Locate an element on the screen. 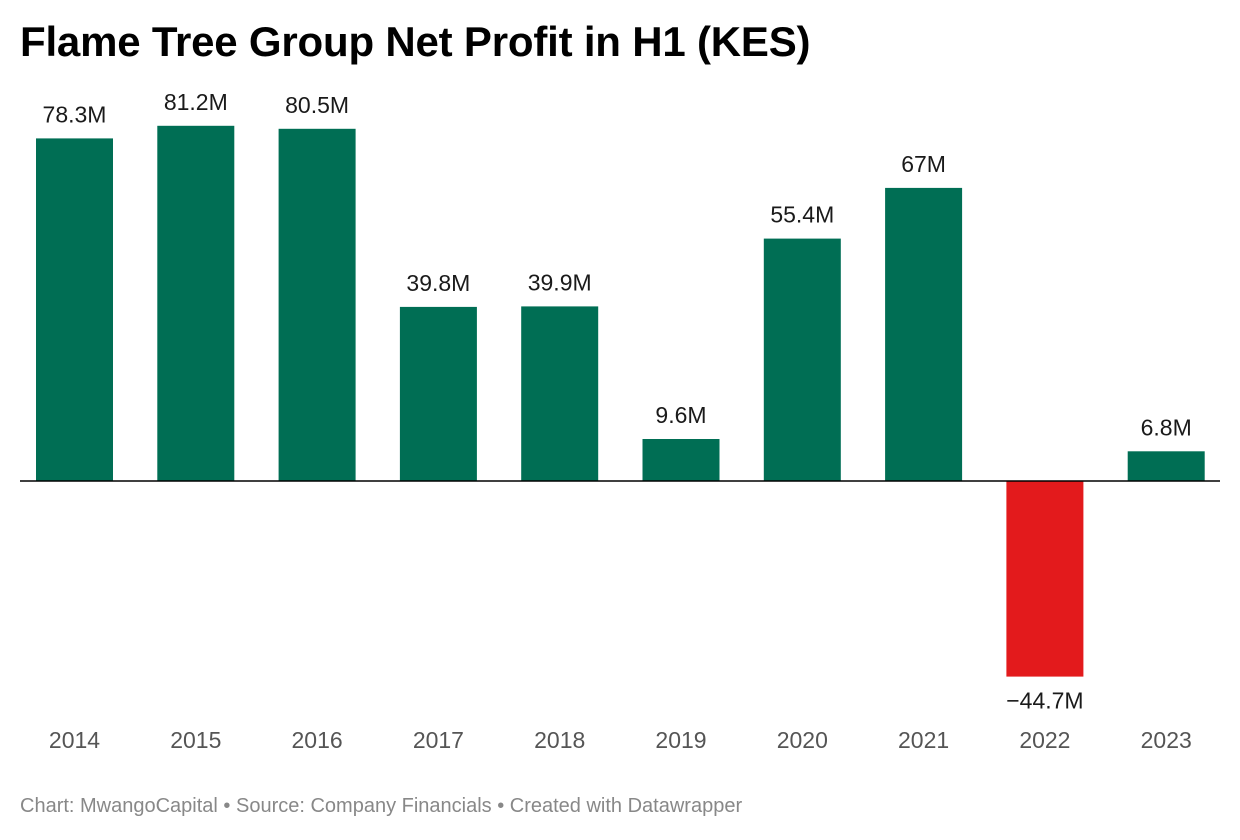  value-label-2019: 9.6M is located at coordinates (680, 415).